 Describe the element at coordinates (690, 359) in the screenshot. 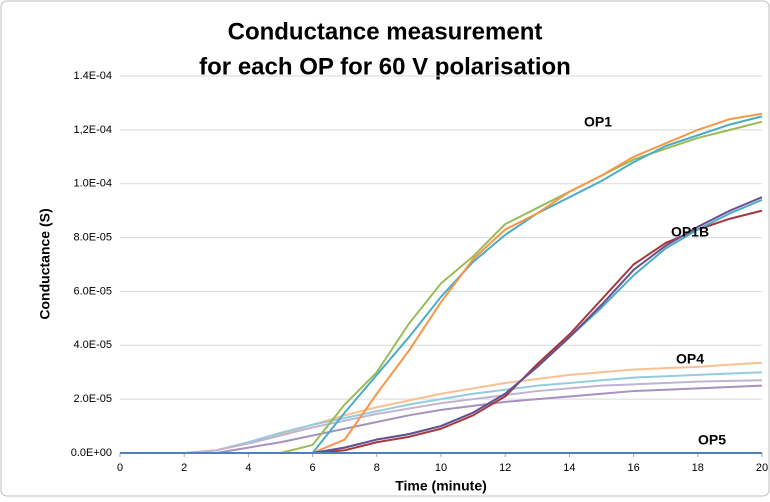

I see `annotation: OP4` at that location.